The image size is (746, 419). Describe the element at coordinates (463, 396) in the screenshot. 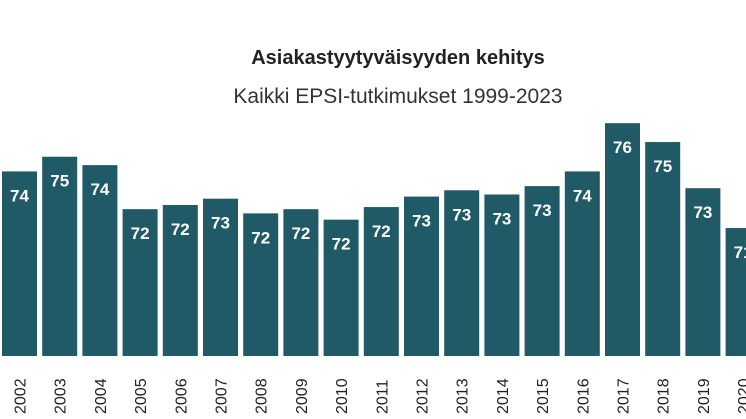

I see `x-tick-label: 2013` at that location.